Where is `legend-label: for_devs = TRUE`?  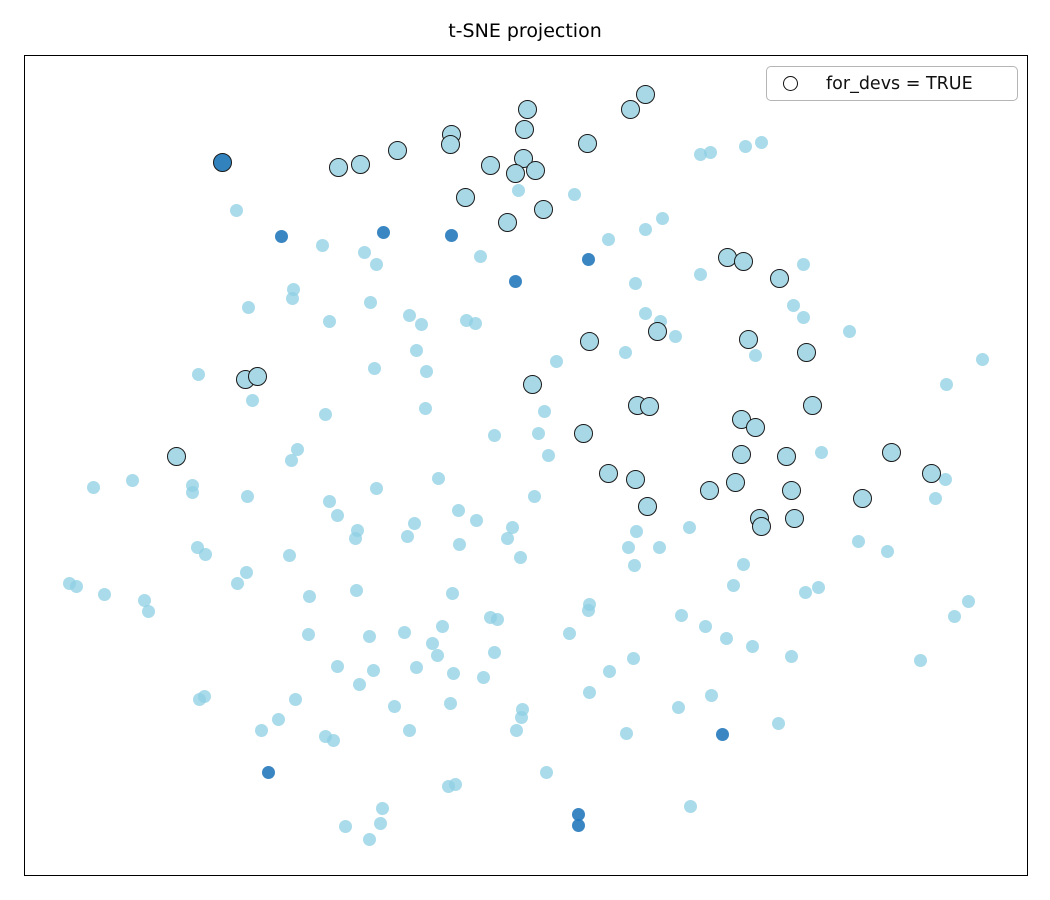 legend-label: for_devs = TRUE is located at coordinates (899, 83).